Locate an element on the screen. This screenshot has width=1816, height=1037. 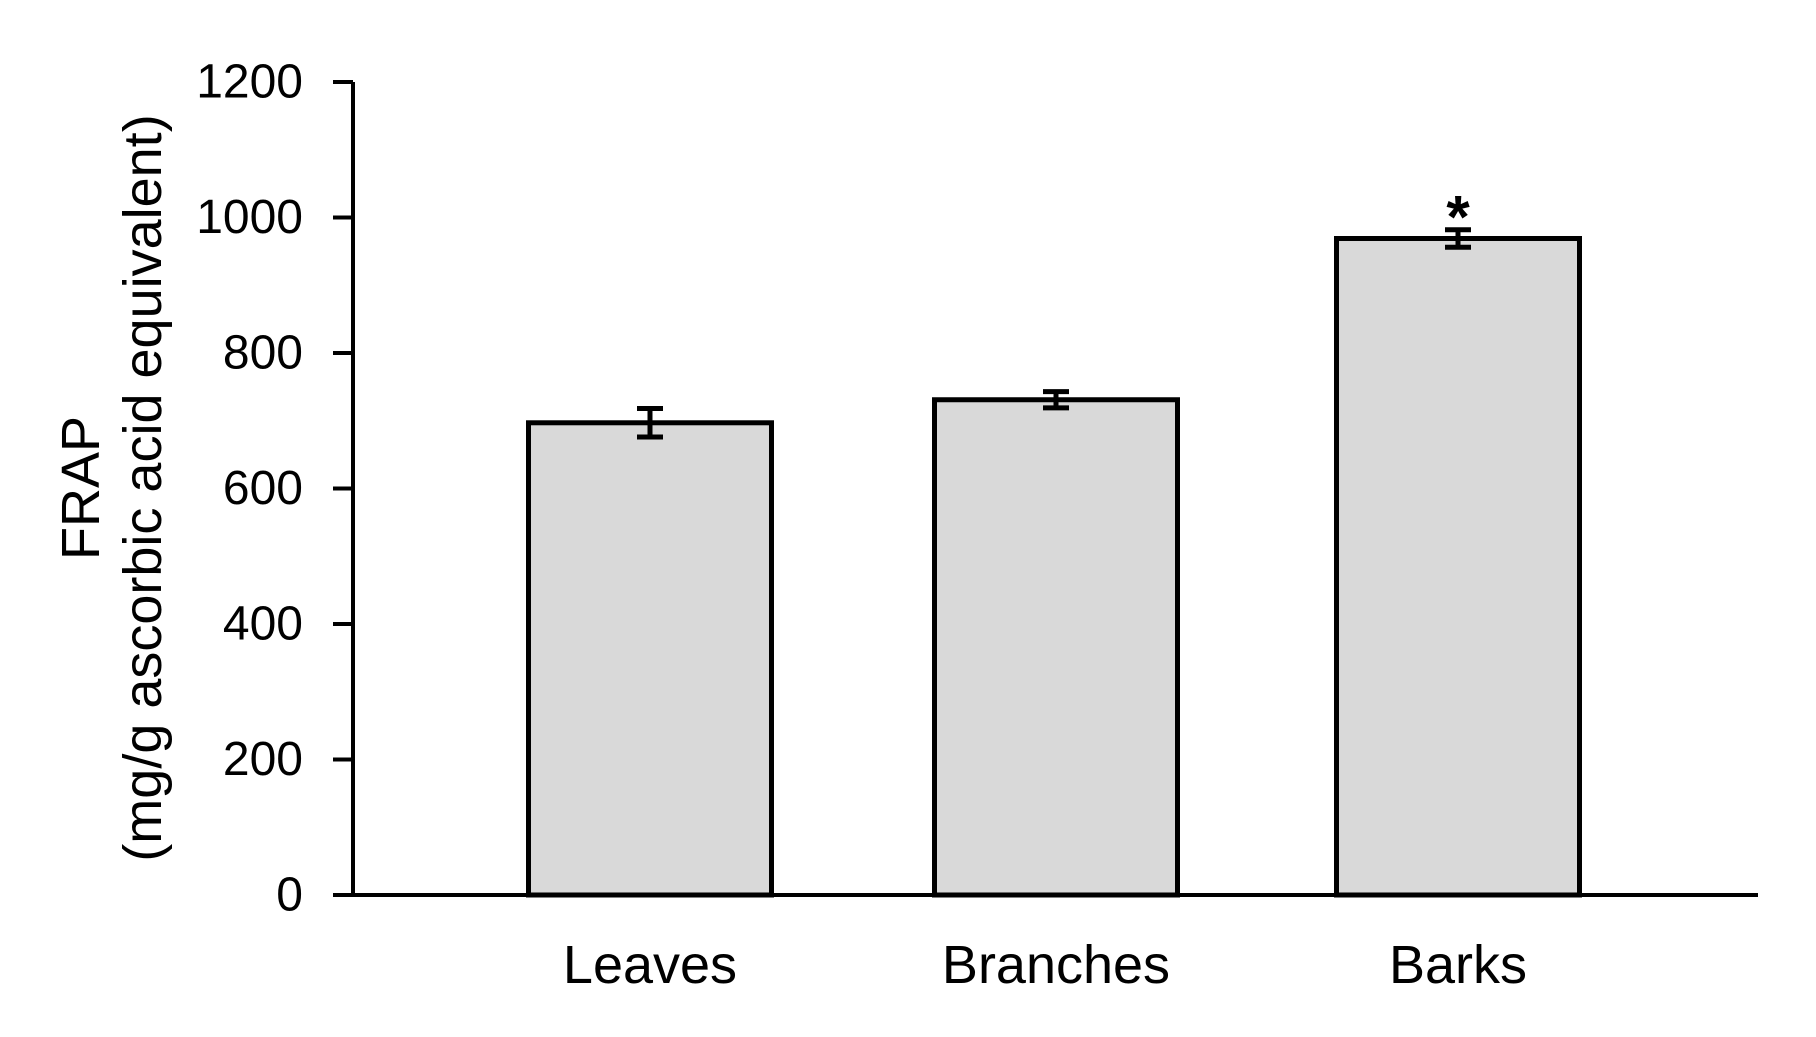
bar-branches is located at coordinates (1056, 647).